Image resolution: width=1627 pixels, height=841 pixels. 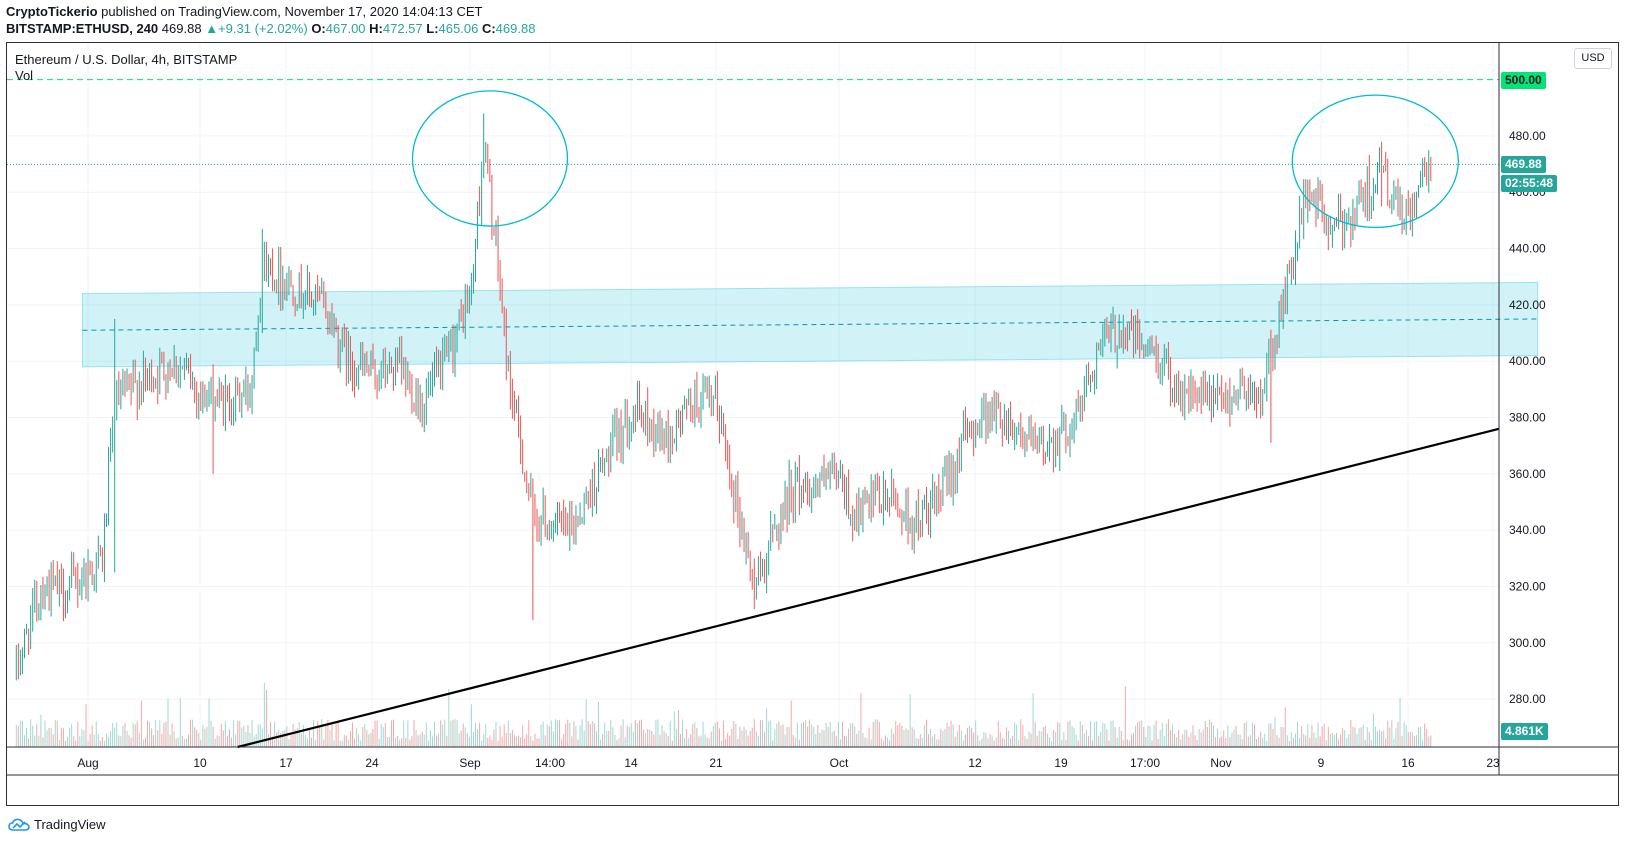 I want to click on x-tick-label: 23, so click(x=1493, y=763).